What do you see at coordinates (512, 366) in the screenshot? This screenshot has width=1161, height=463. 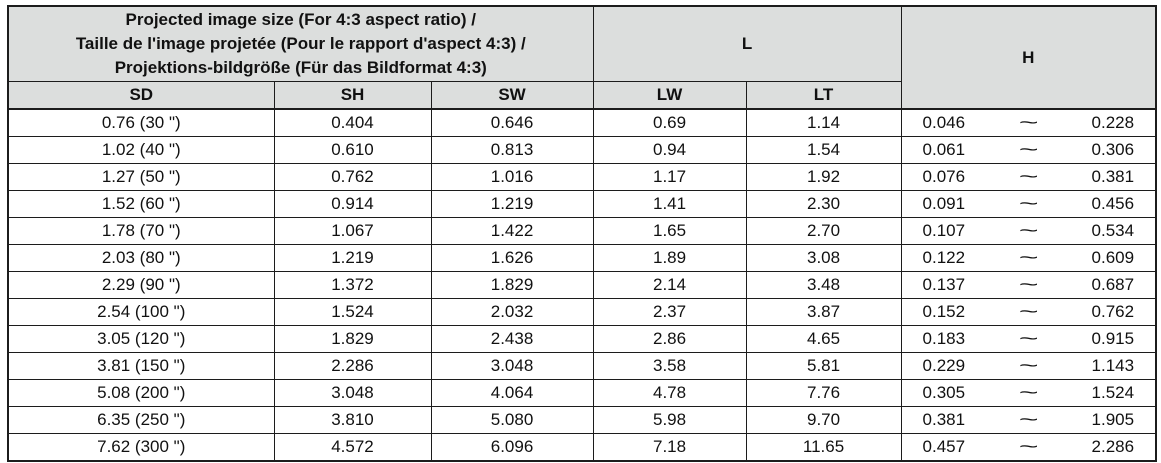 I see `cell-sw: 3.048` at bounding box center [512, 366].